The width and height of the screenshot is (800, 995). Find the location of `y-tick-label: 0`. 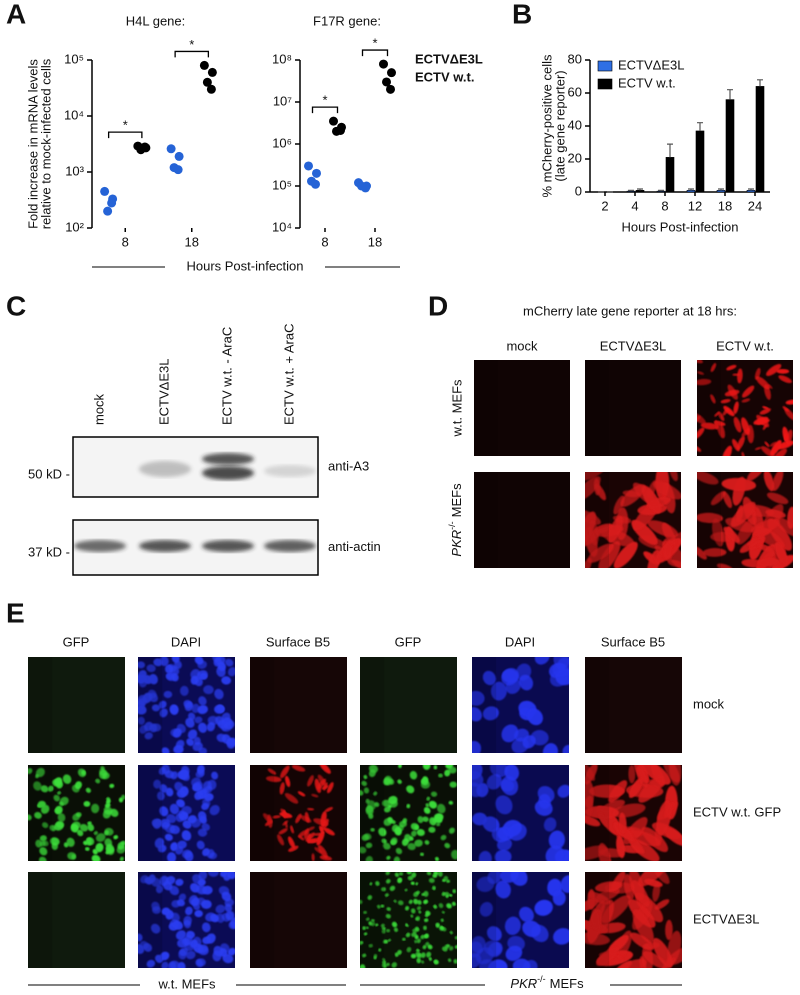

y-tick-label: 0 is located at coordinates (578, 190).